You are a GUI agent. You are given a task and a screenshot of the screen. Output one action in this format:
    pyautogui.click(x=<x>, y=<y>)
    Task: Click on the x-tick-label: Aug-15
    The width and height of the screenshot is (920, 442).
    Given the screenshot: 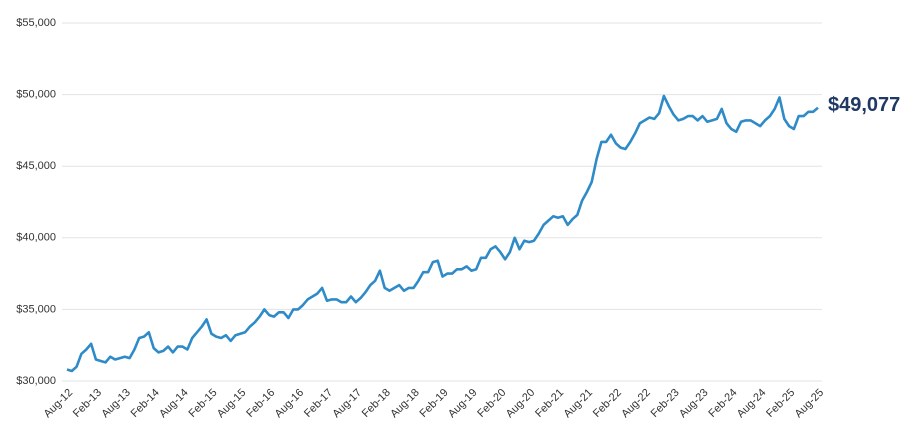 What is the action you would take?
    pyautogui.click(x=232, y=404)
    